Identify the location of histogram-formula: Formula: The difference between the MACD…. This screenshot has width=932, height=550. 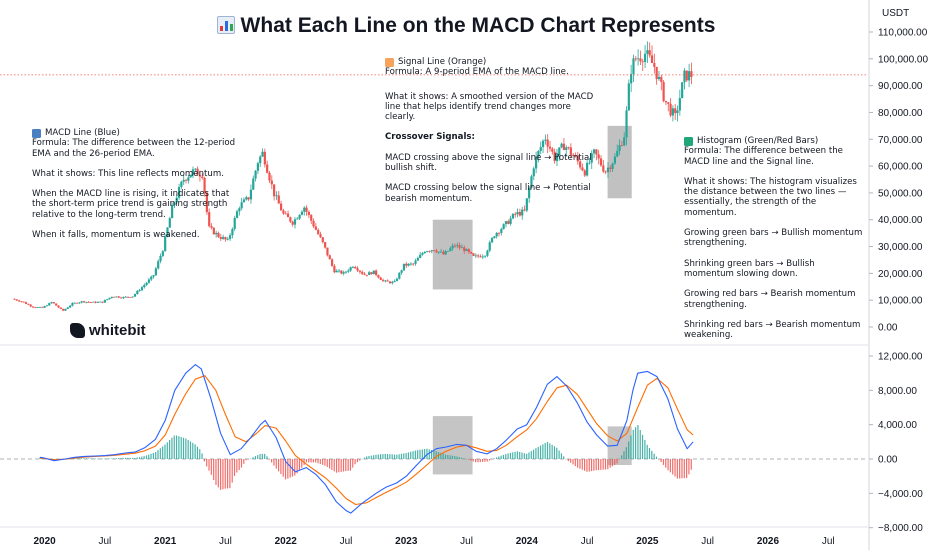
(763, 156).